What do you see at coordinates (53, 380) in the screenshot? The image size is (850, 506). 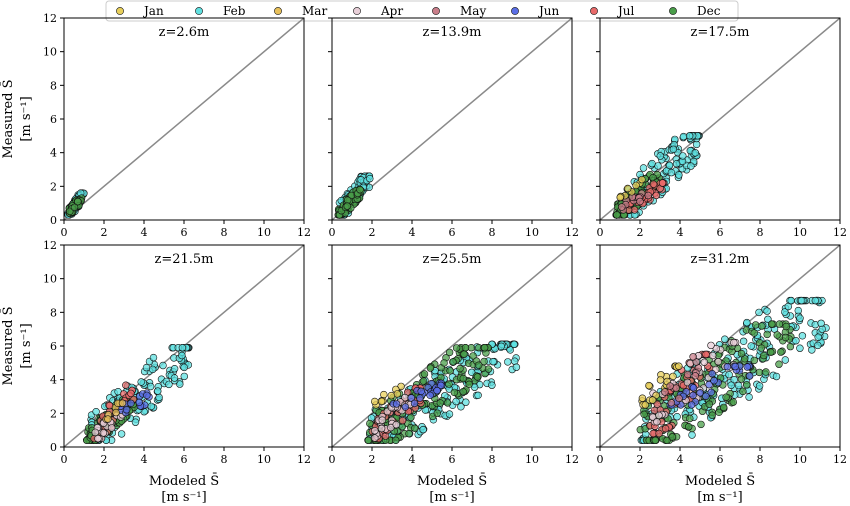 I see `y-tick-label: 4` at bounding box center [53, 380].